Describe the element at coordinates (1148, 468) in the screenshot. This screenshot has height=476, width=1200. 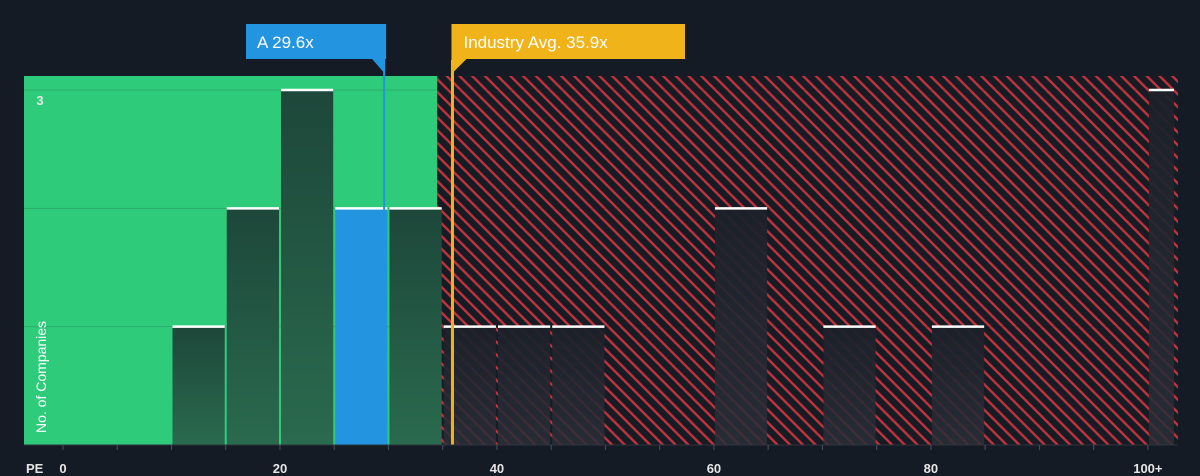
I see `x-tick-label-5: 100+` at that location.